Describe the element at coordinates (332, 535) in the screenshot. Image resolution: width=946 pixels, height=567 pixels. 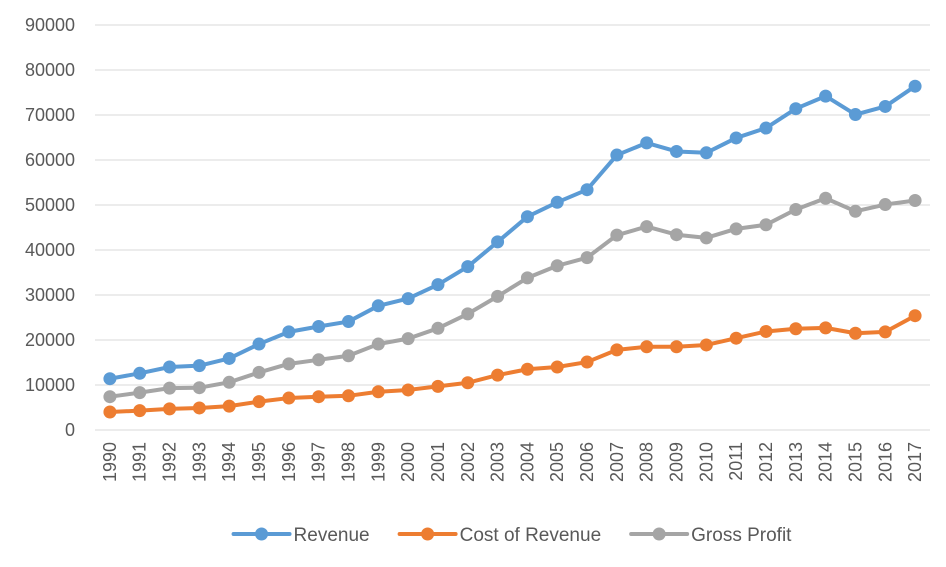
I see `legend-label: Revenue` at that location.